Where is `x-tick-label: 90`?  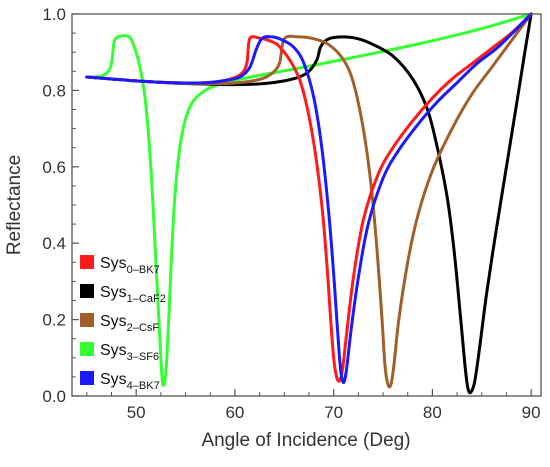 x-tick-label: 90 is located at coordinates (531, 412).